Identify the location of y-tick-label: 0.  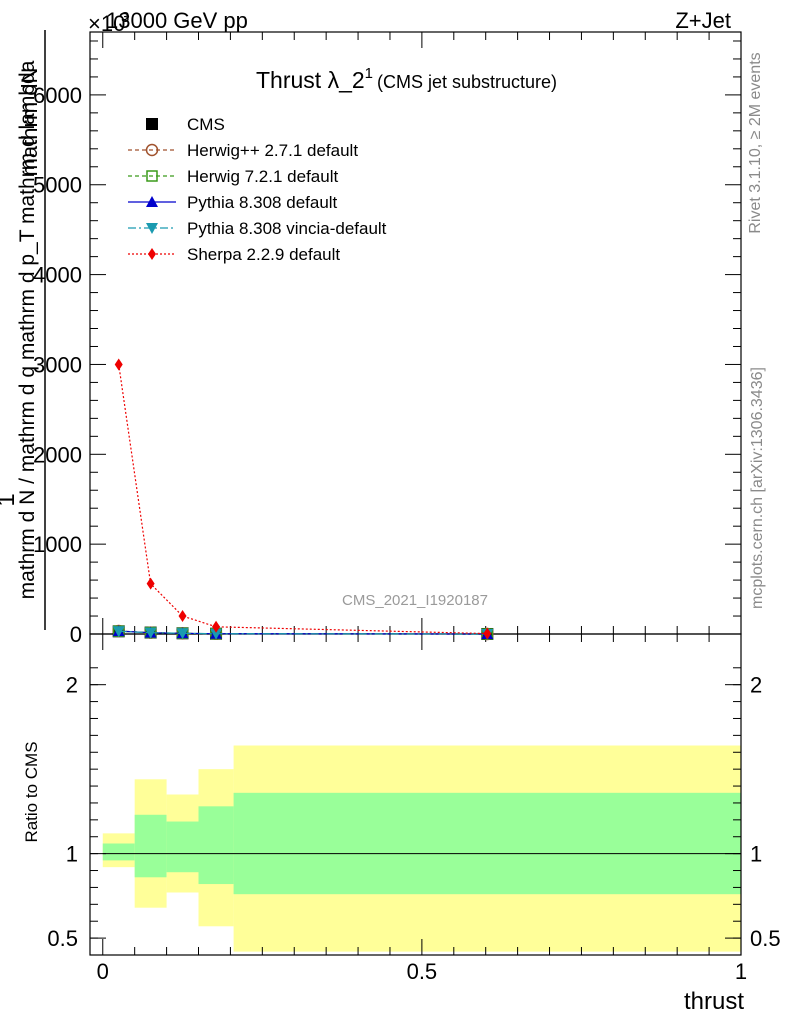
(76, 634).